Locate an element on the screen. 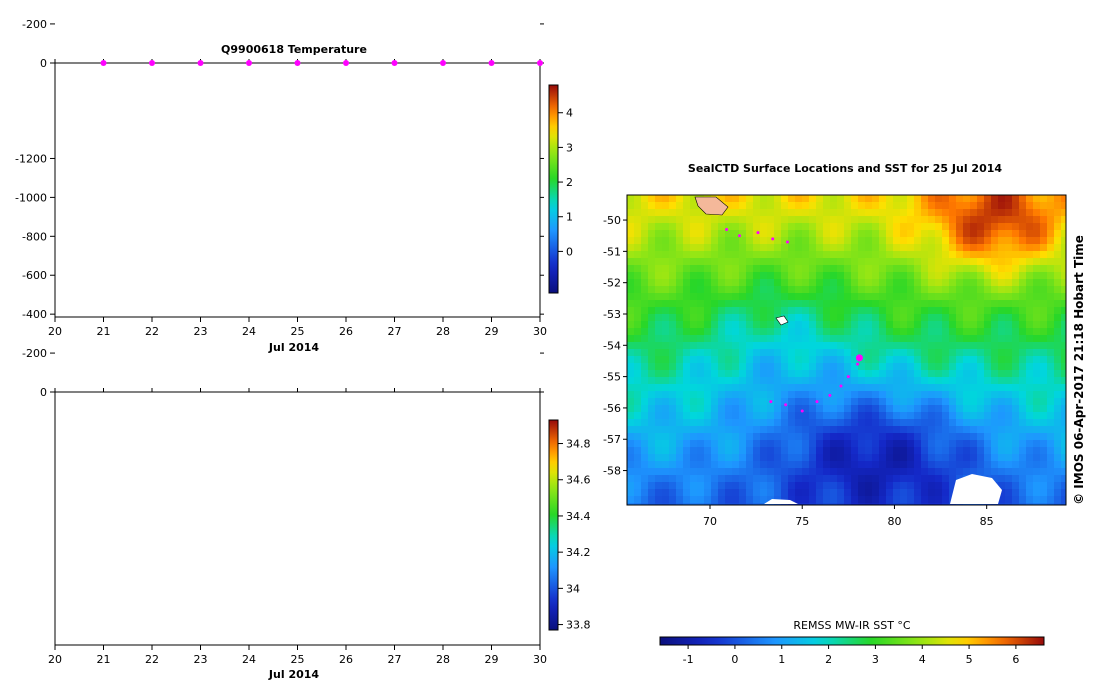 The height and width of the screenshot is (700, 1099). track-point is located at coordinates (758, 233).